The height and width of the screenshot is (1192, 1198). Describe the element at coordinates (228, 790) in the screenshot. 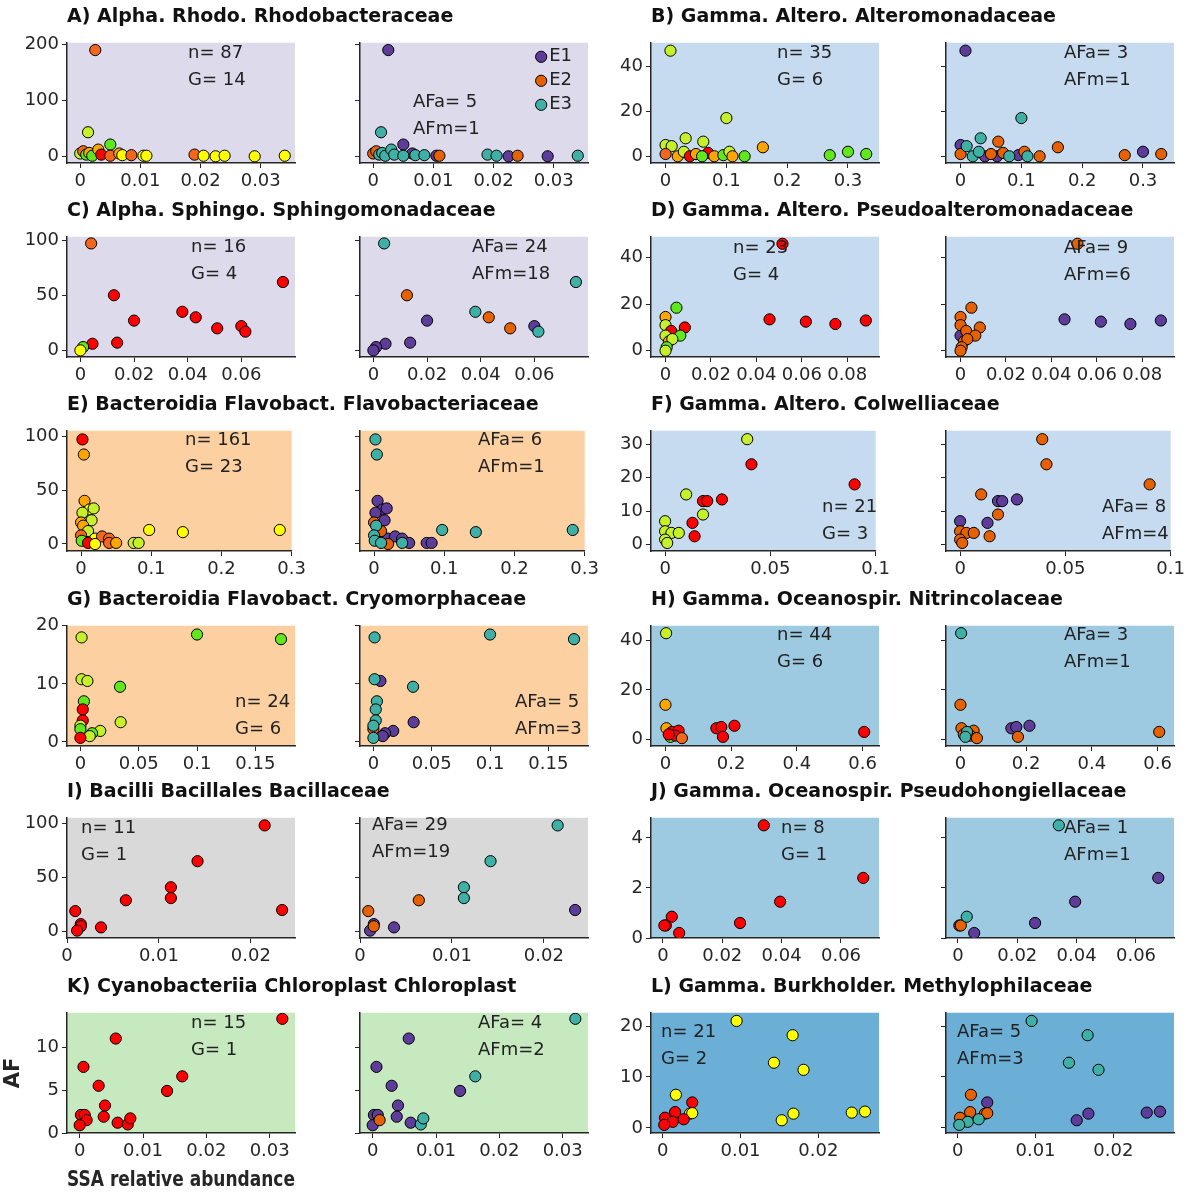

I see `chart-title: I) Bacilli Bacillales Bacillaceae` at that location.